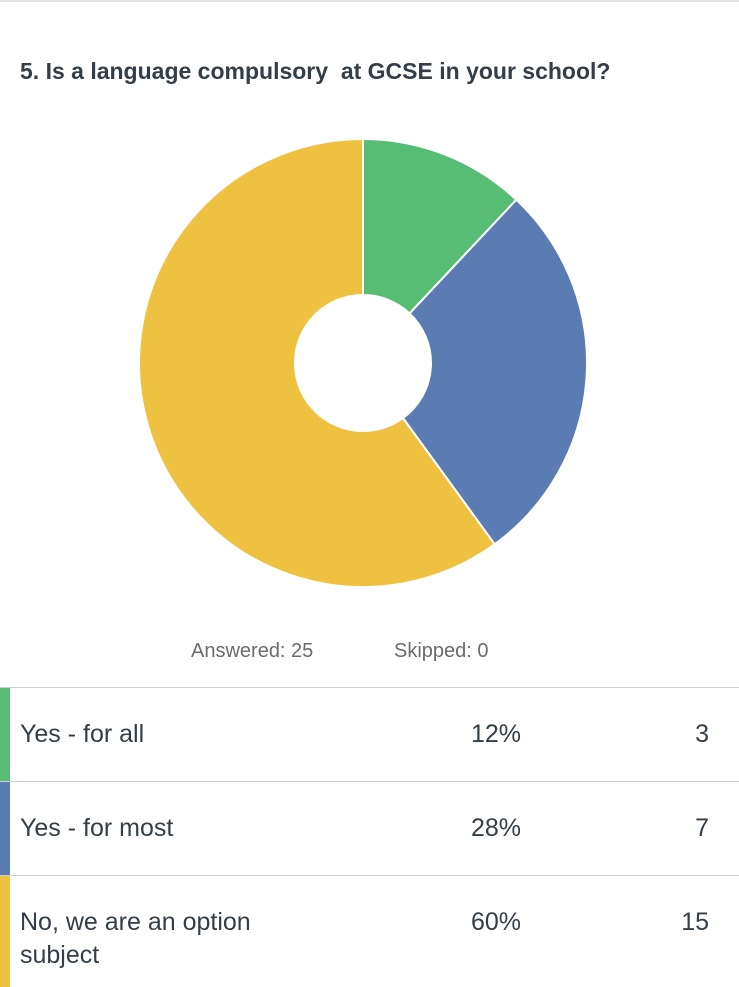  I want to click on percent-label: 60%, so click(495, 922).